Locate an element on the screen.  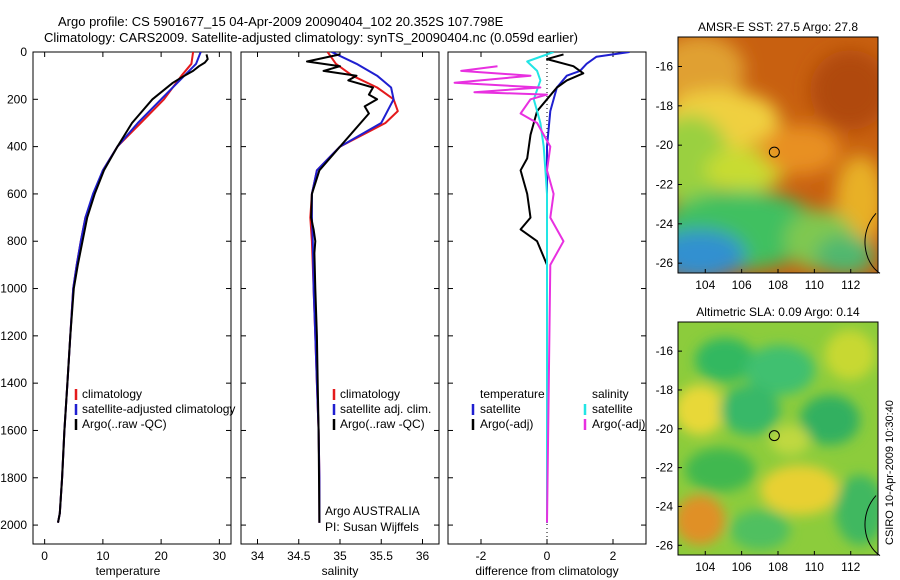
sst-float-marker is located at coordinates (774, 152).